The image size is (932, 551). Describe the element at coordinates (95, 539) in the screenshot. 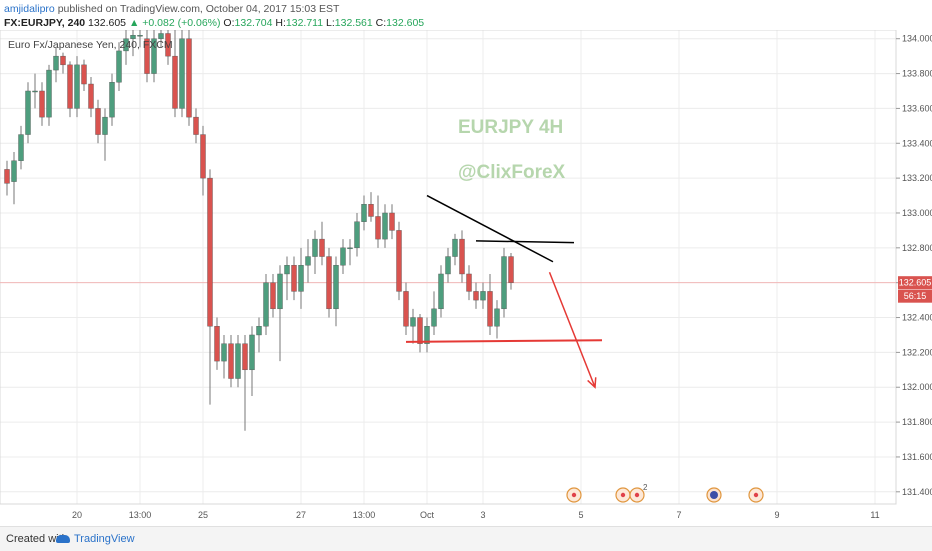

I see `tradingview-logo: TradingView` at that location.